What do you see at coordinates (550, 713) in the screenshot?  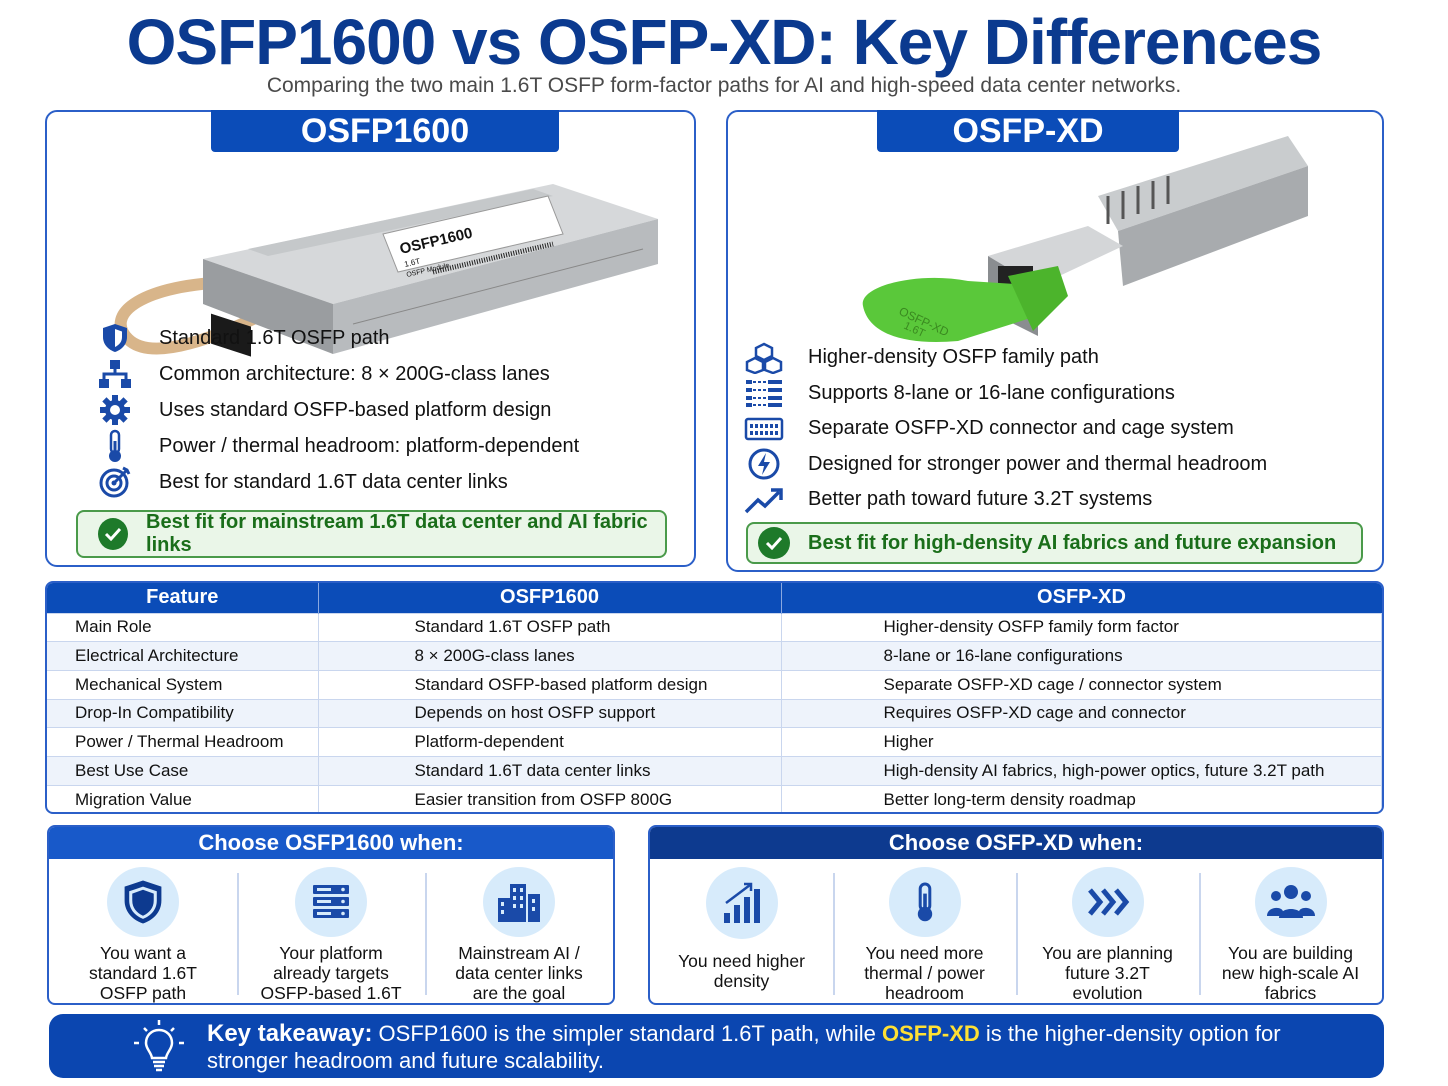 I see `table-cell: Depends on host OSFP support` at bounding box center [550, 713].